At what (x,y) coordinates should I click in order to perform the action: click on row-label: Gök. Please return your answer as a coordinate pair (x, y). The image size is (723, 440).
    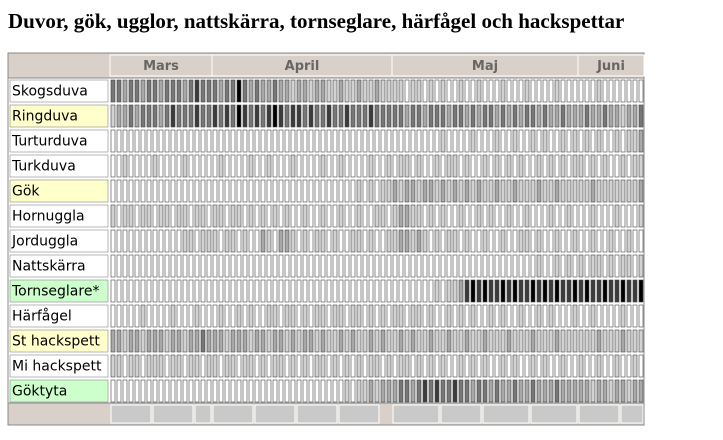
    Looking at the image, I should click on (26, 192).